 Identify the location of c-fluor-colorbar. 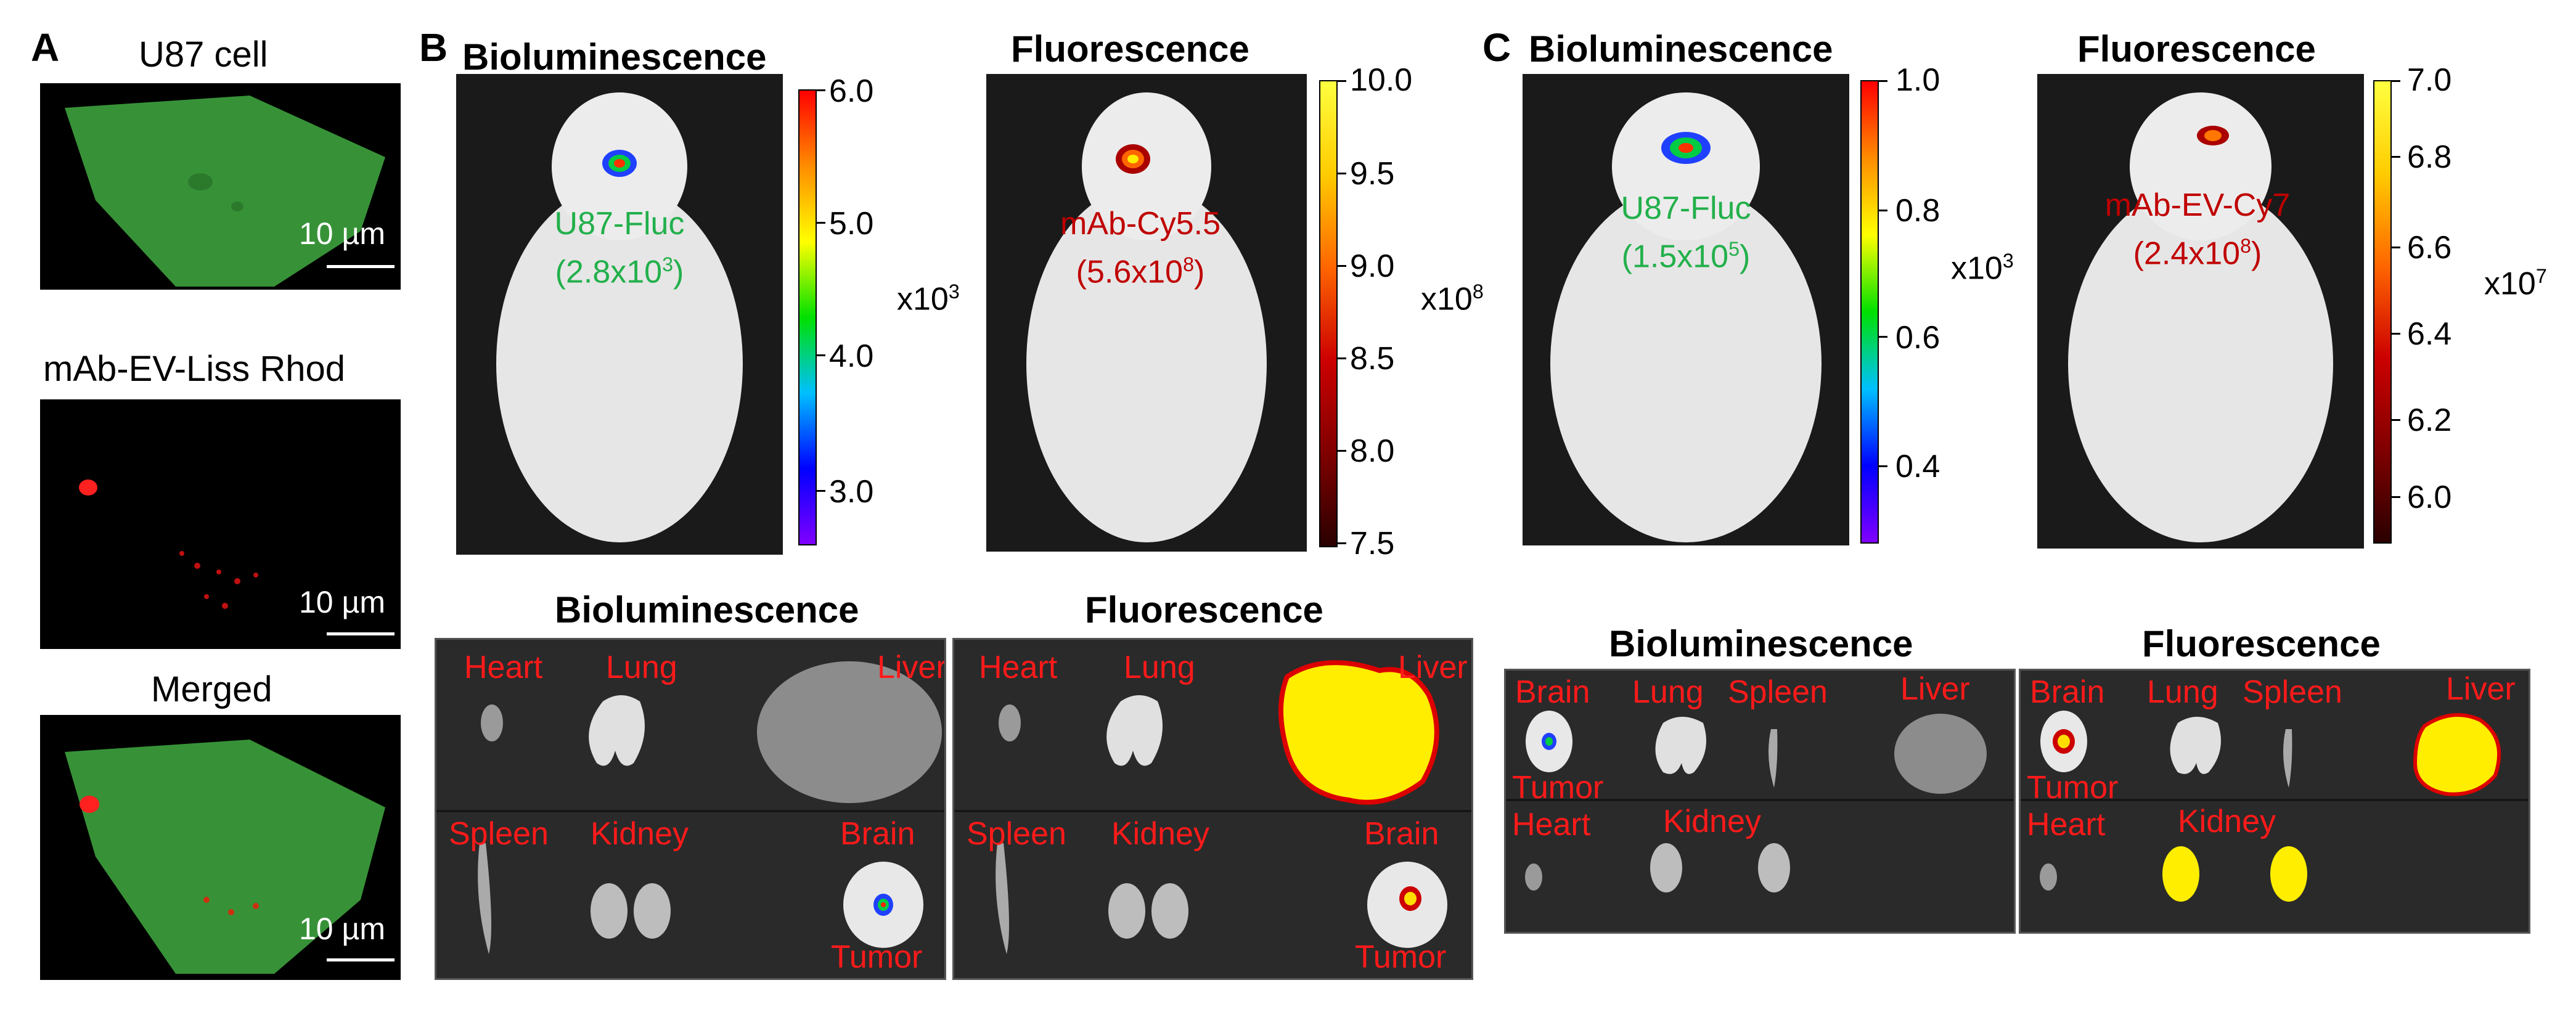
(2382, 312).